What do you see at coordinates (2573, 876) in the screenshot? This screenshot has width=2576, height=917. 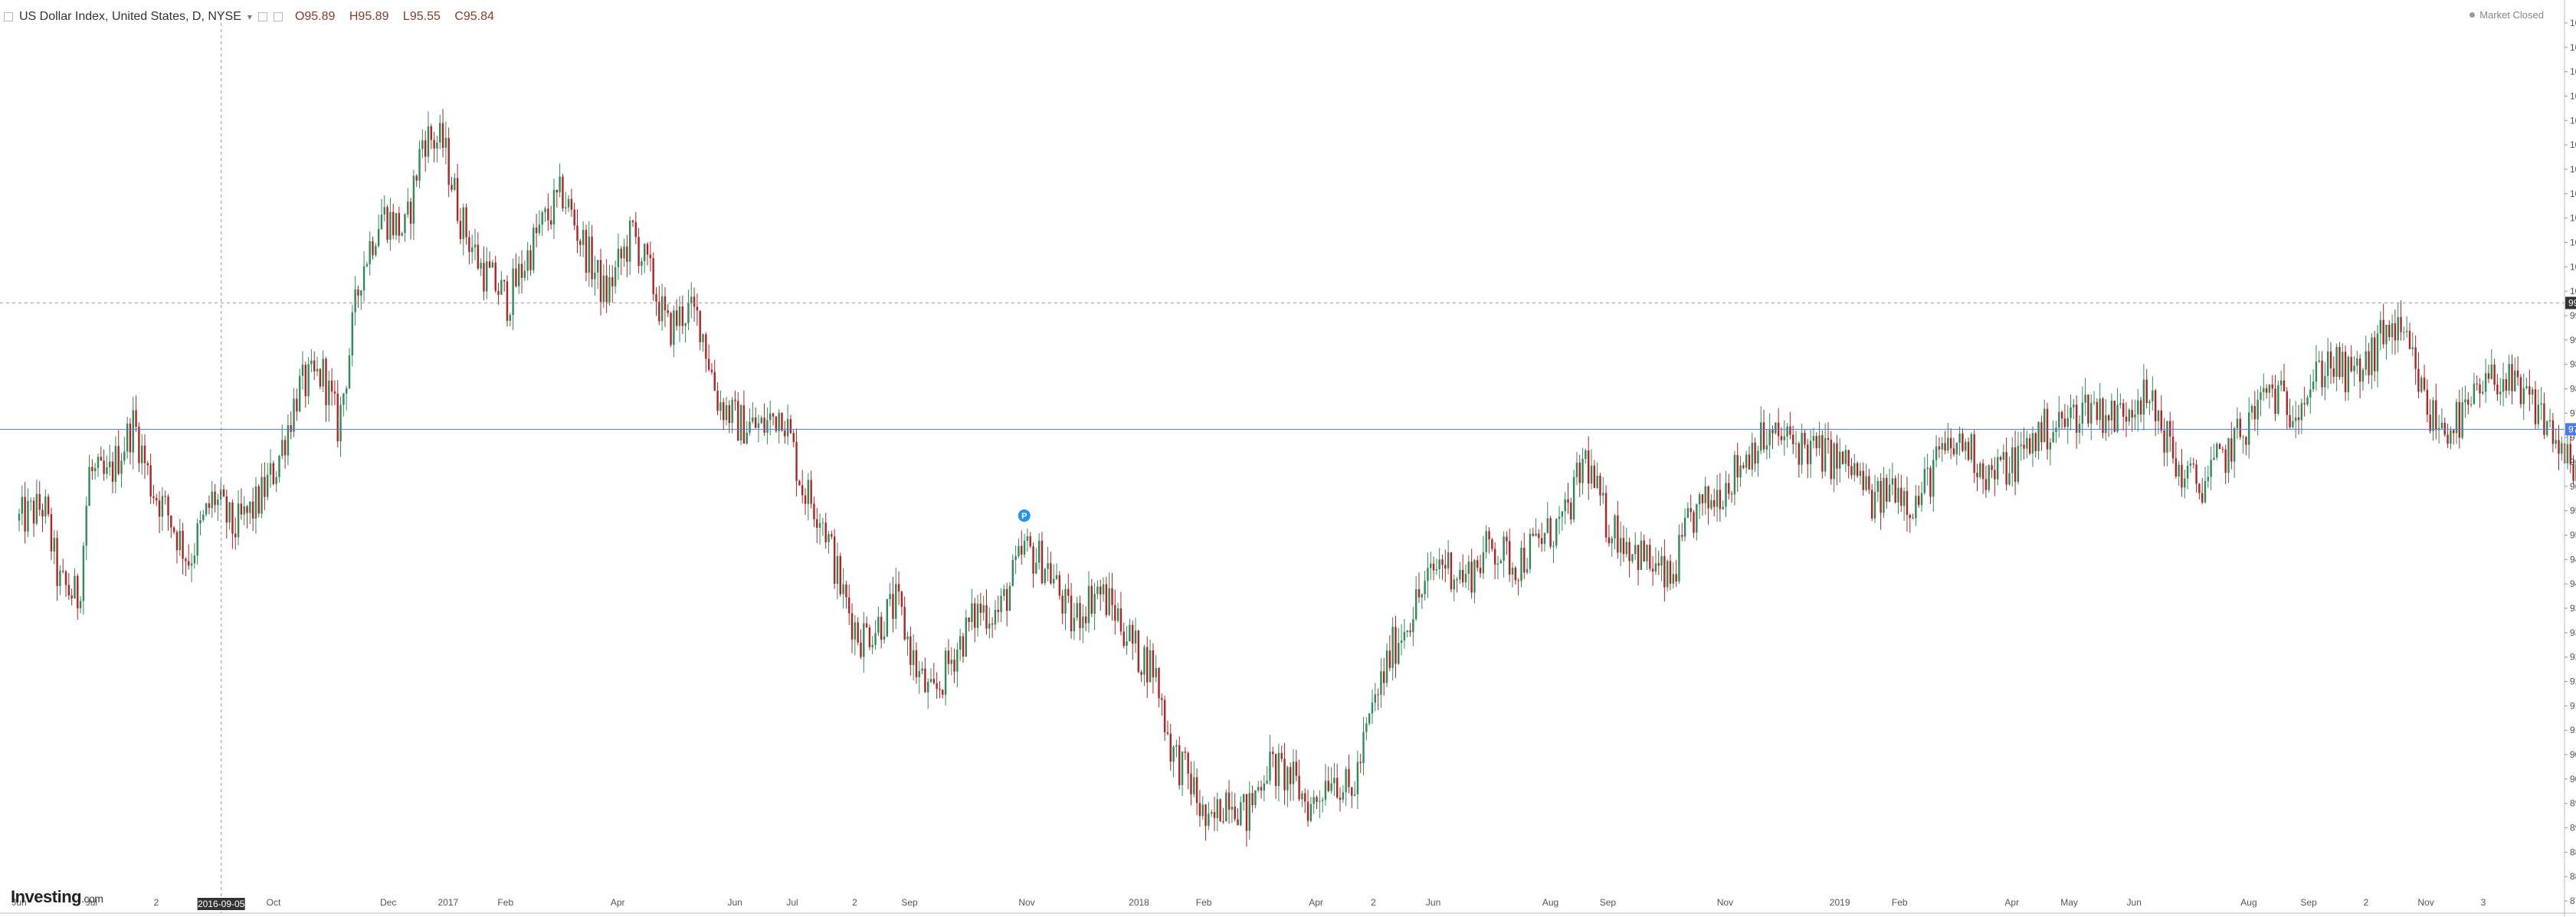 I see `price-tick-label: 88.00` at bounding box center [2573, 876].